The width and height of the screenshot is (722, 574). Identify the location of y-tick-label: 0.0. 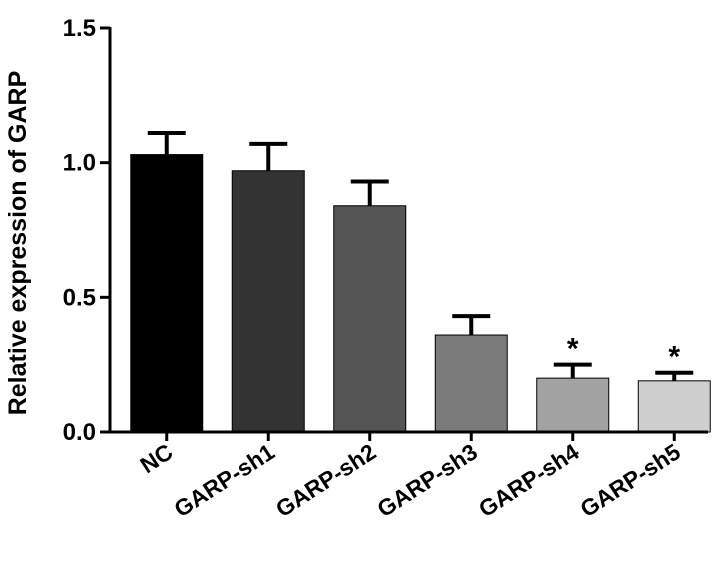
(79, 432).